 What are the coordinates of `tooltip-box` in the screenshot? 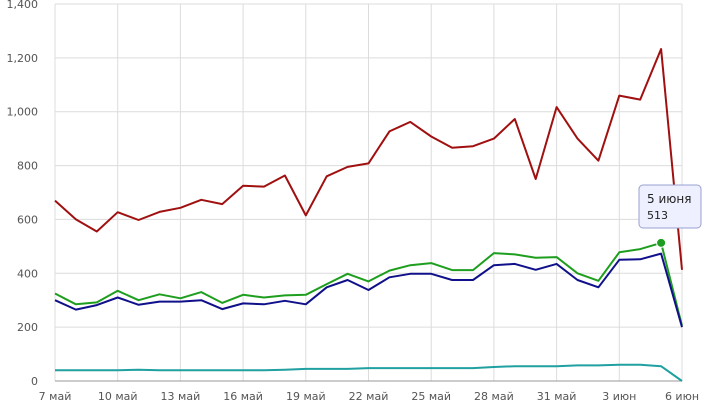 It's located at (670, 206).